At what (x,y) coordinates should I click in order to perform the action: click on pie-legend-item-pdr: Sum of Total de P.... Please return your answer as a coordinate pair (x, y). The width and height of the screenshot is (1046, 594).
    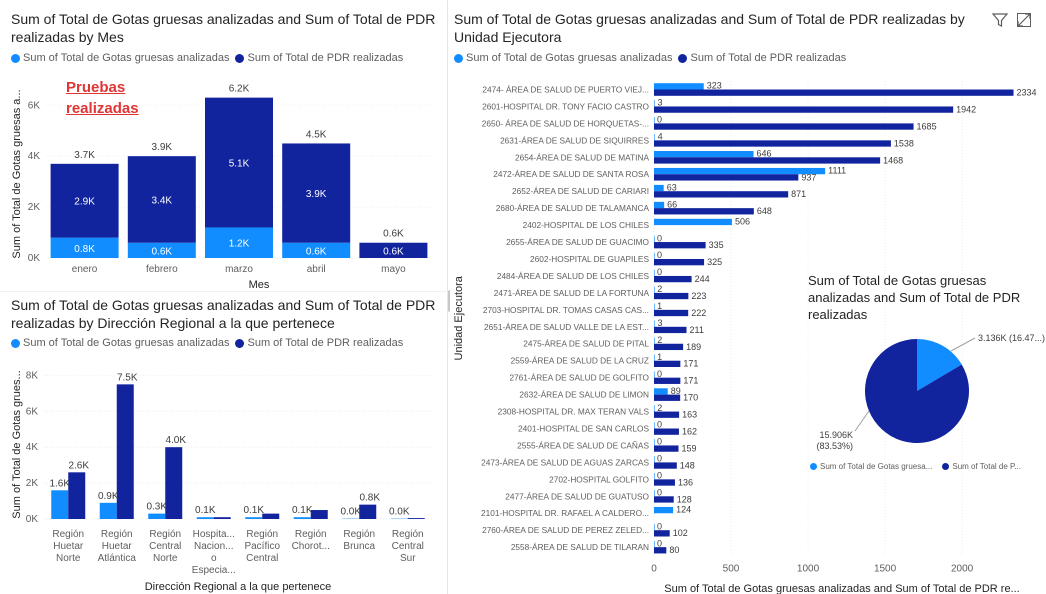
    Looking at the image, I should click on (981, 466).